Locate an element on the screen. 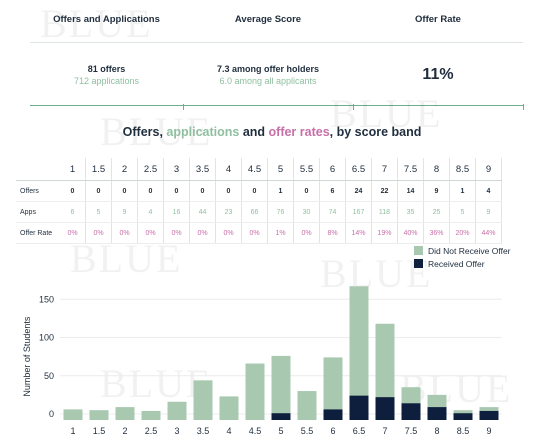 The height and width of the screenshot is (447, 544). section-divider is located at coordinates (276, 105).